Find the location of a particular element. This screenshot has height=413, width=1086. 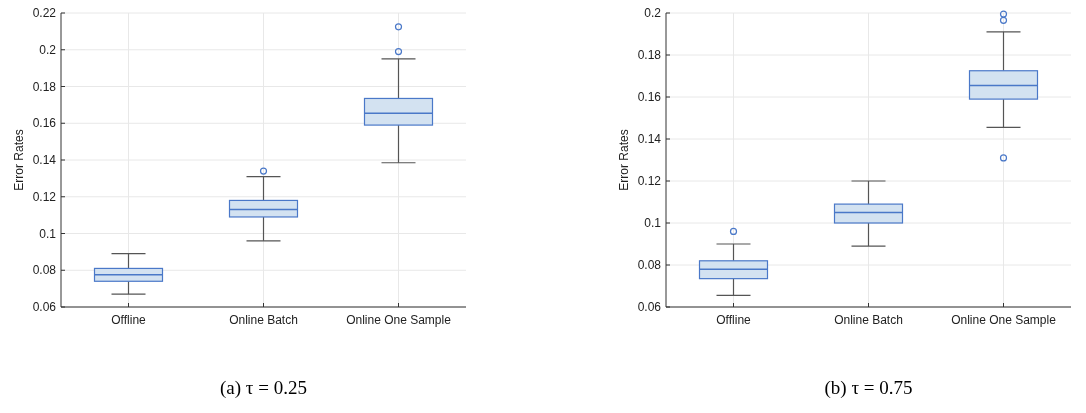

y-tick-label: 0.22 is located at coordinates (44, 13).